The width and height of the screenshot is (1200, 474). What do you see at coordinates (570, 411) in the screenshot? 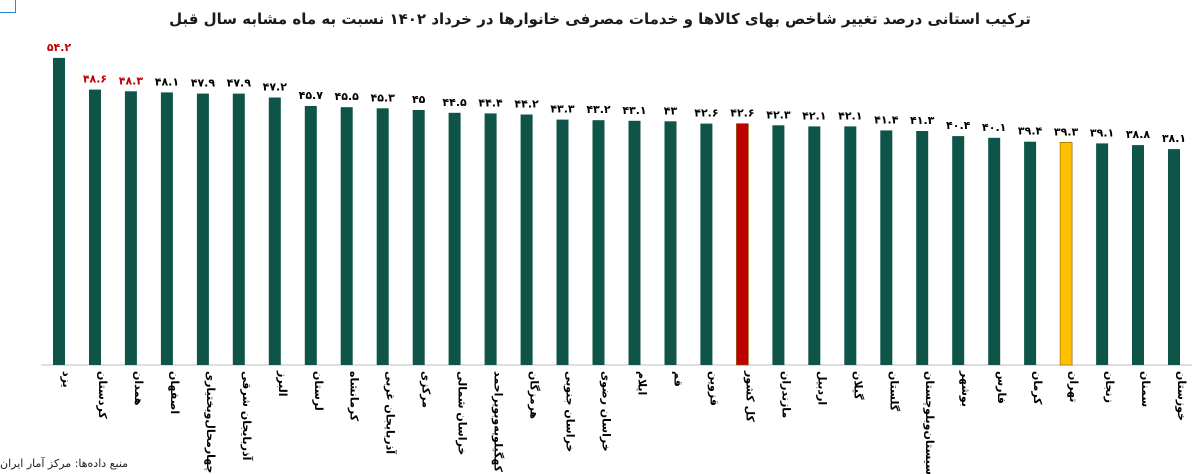
I see `x-tick-label: خراسان جنوبی` at bounding box center [570, 411].